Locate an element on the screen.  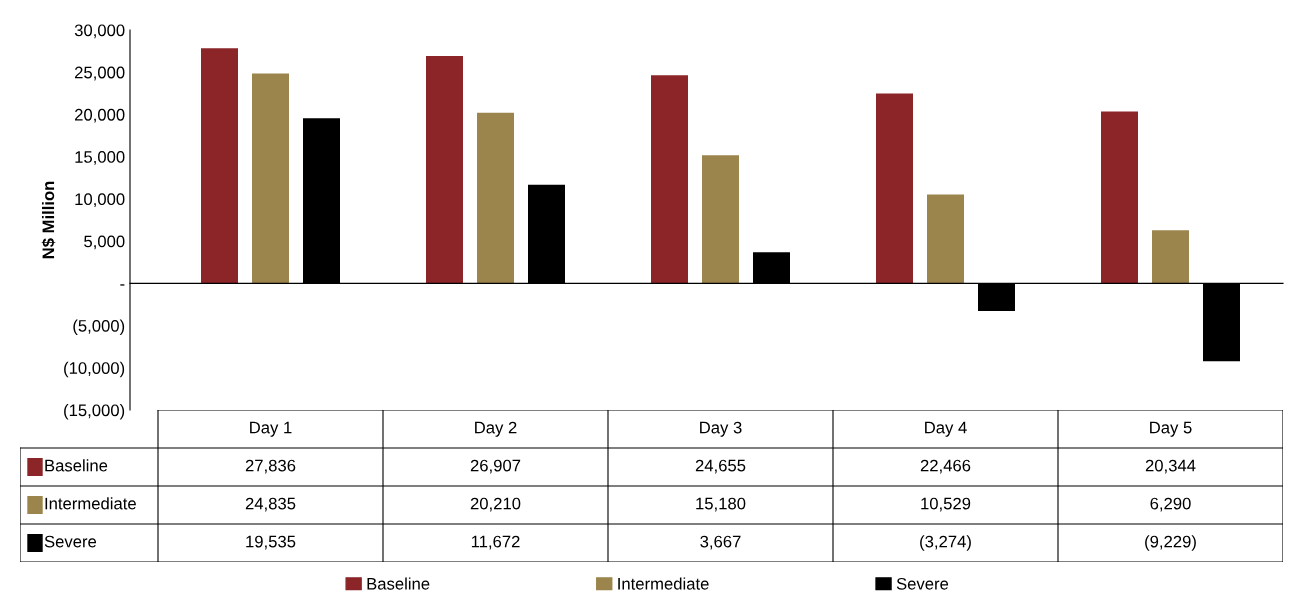
data-label: (9,229) is located at coordinates (1170, 543).